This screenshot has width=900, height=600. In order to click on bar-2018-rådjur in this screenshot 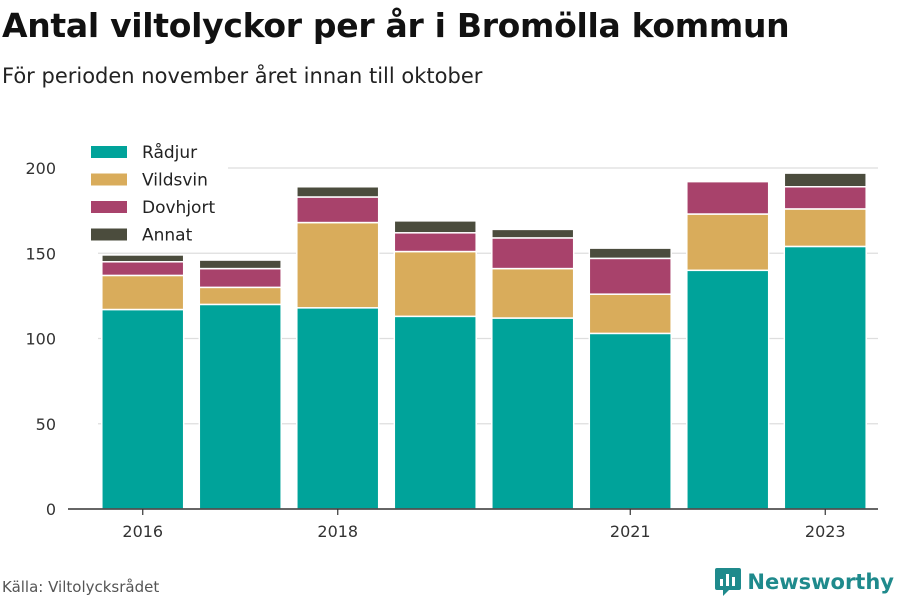, I will do `click(338, 408)`.